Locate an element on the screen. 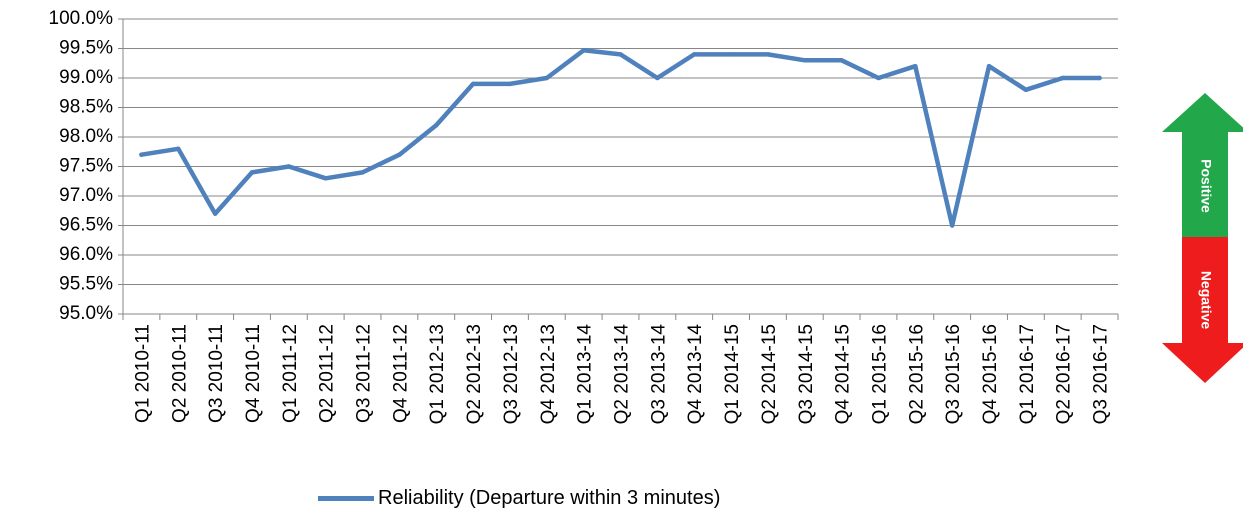  y-tick-label: 97.5% is located at coordinates (86, 166).